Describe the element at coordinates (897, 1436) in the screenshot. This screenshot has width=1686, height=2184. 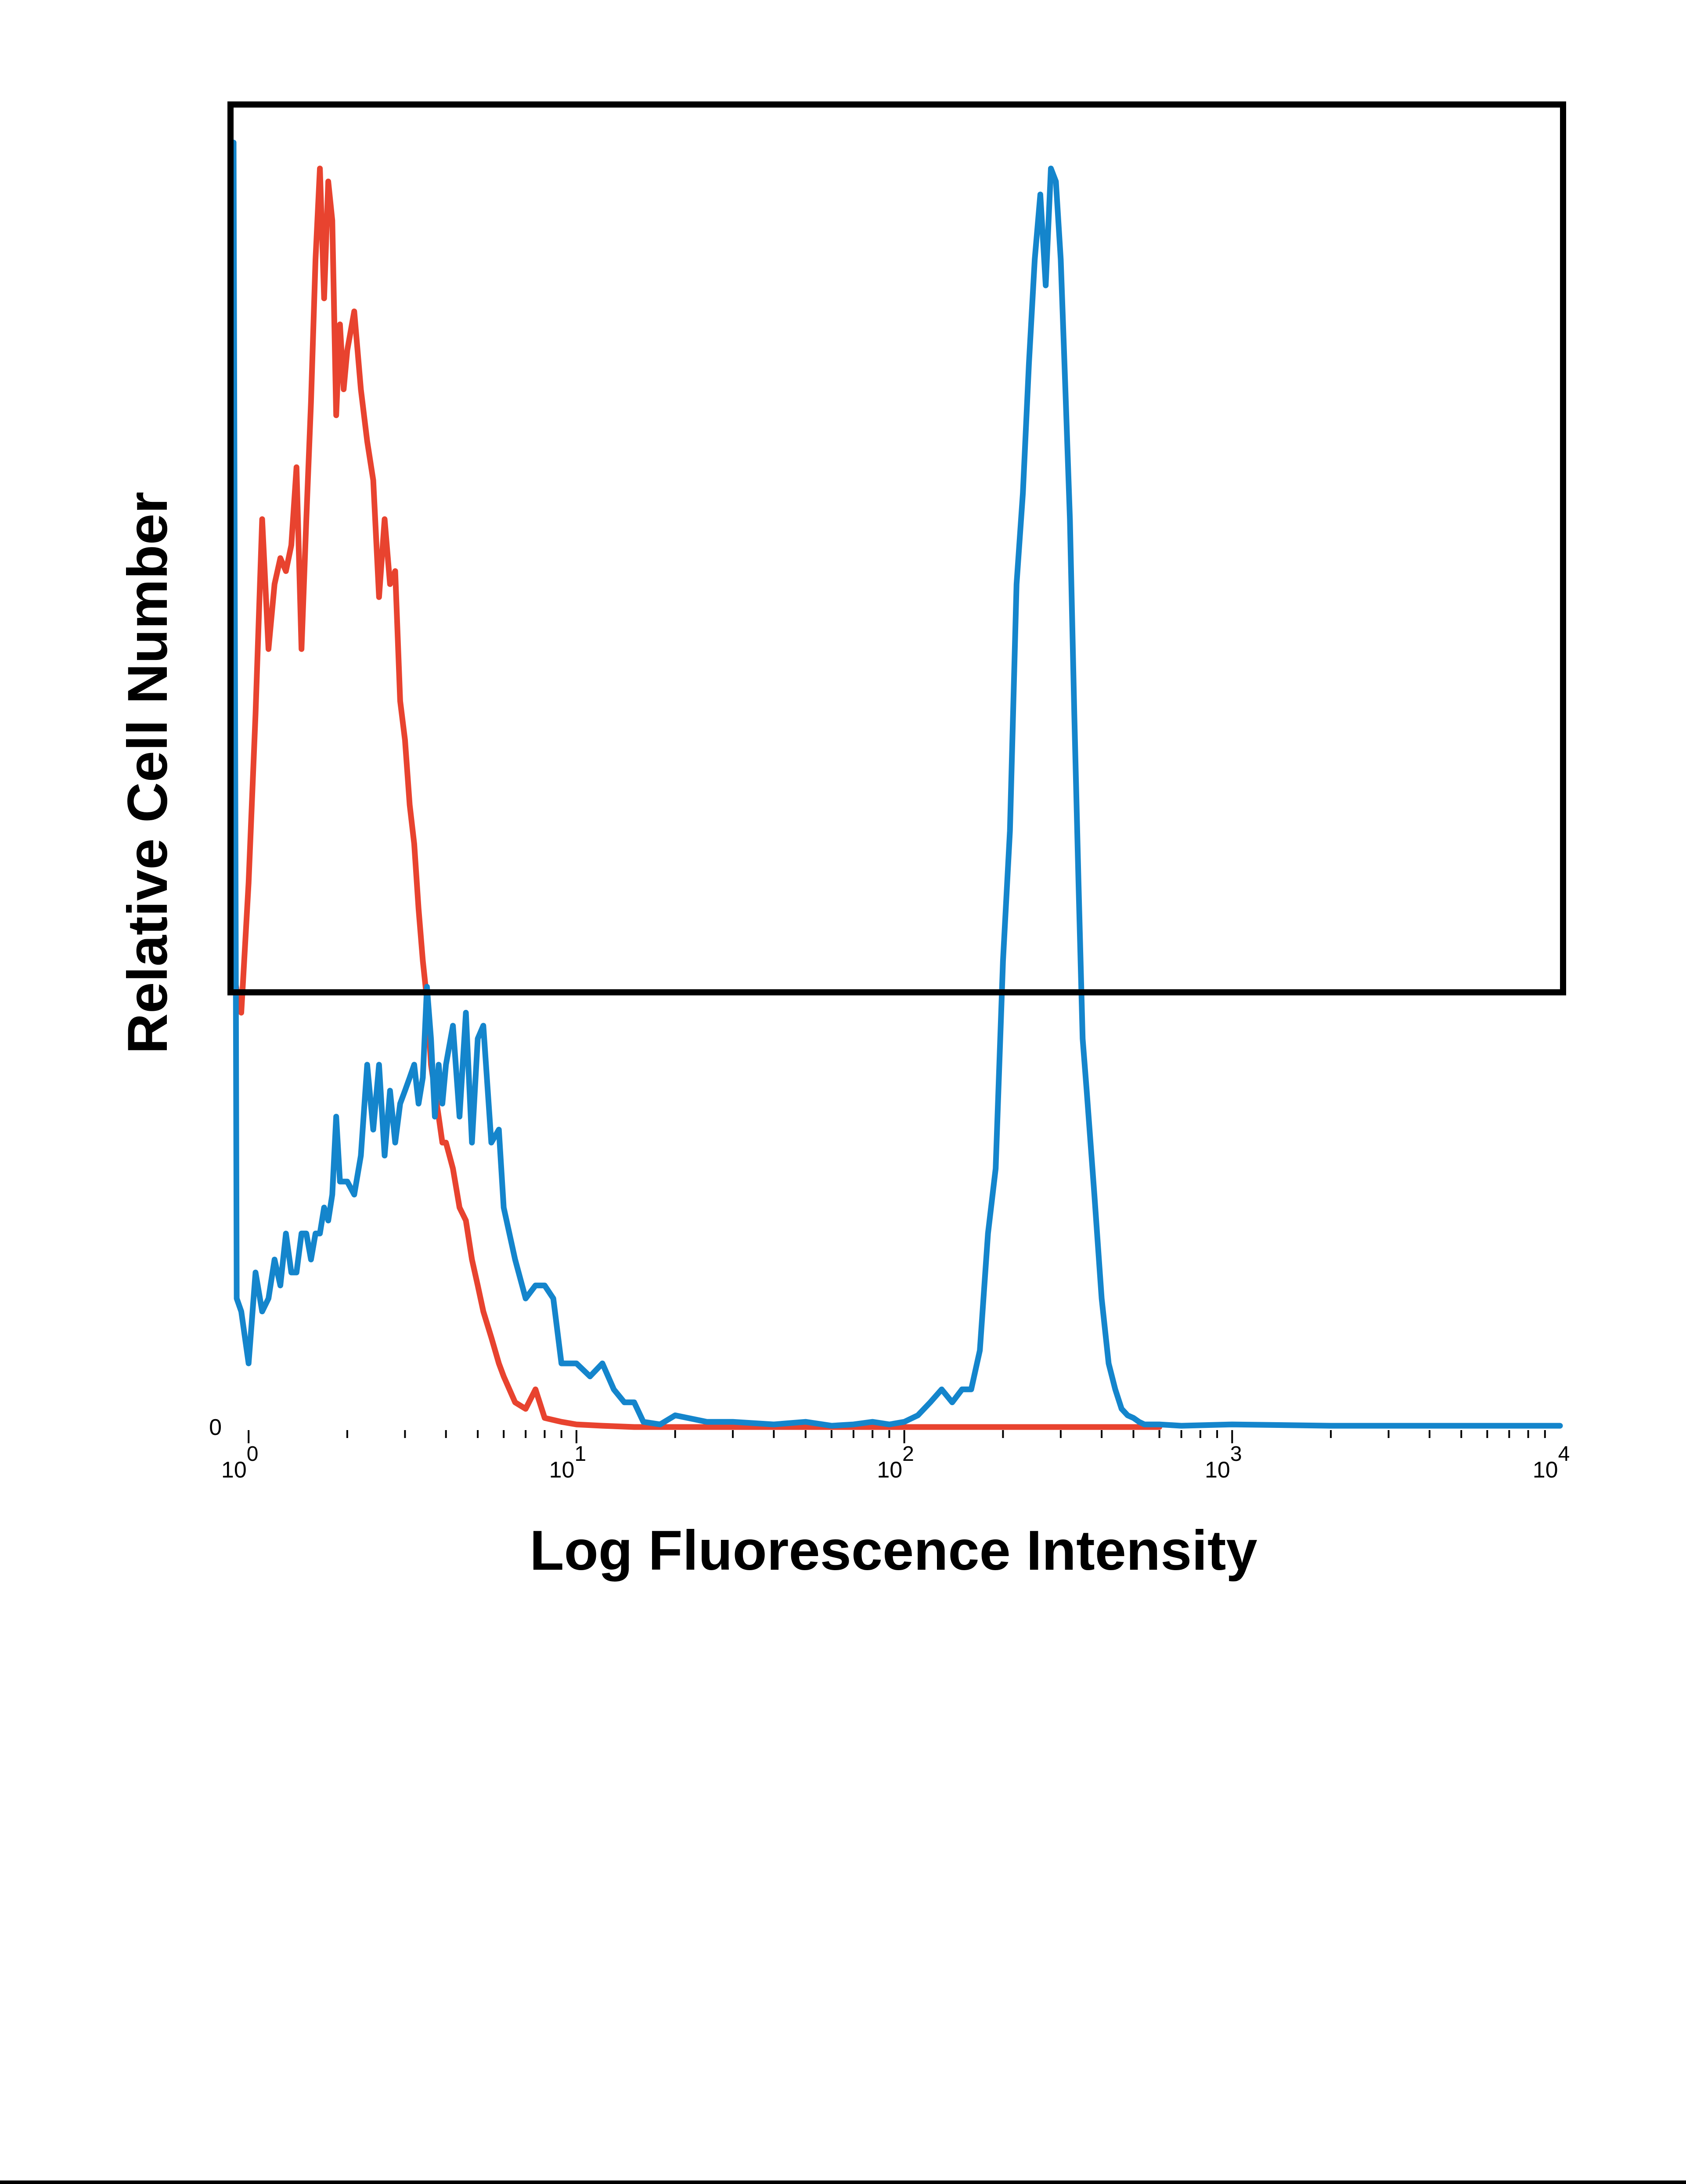
I see `x-minor-ticks` at that location.